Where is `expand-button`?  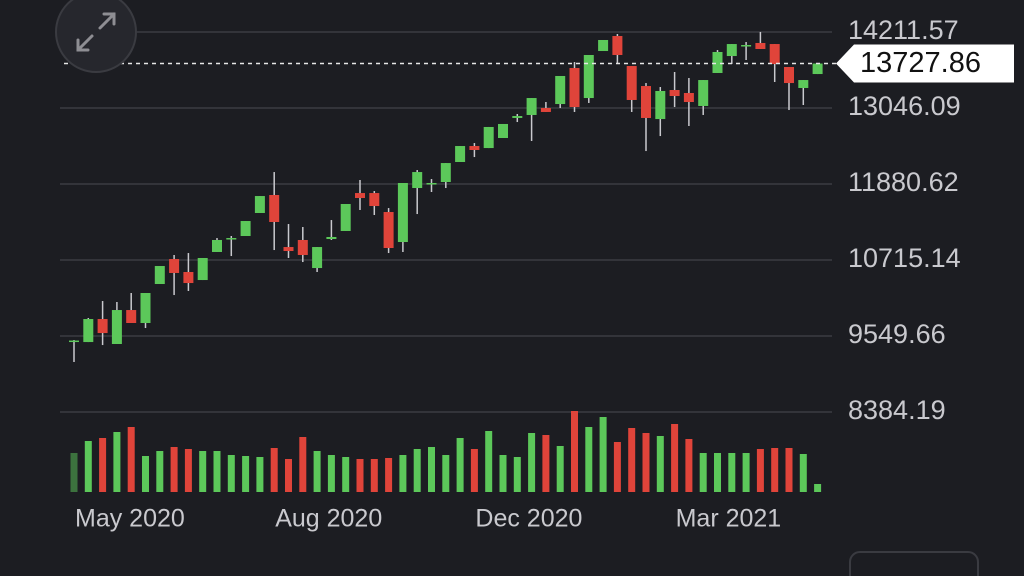
expand-button is located at coordinates (96, 36).